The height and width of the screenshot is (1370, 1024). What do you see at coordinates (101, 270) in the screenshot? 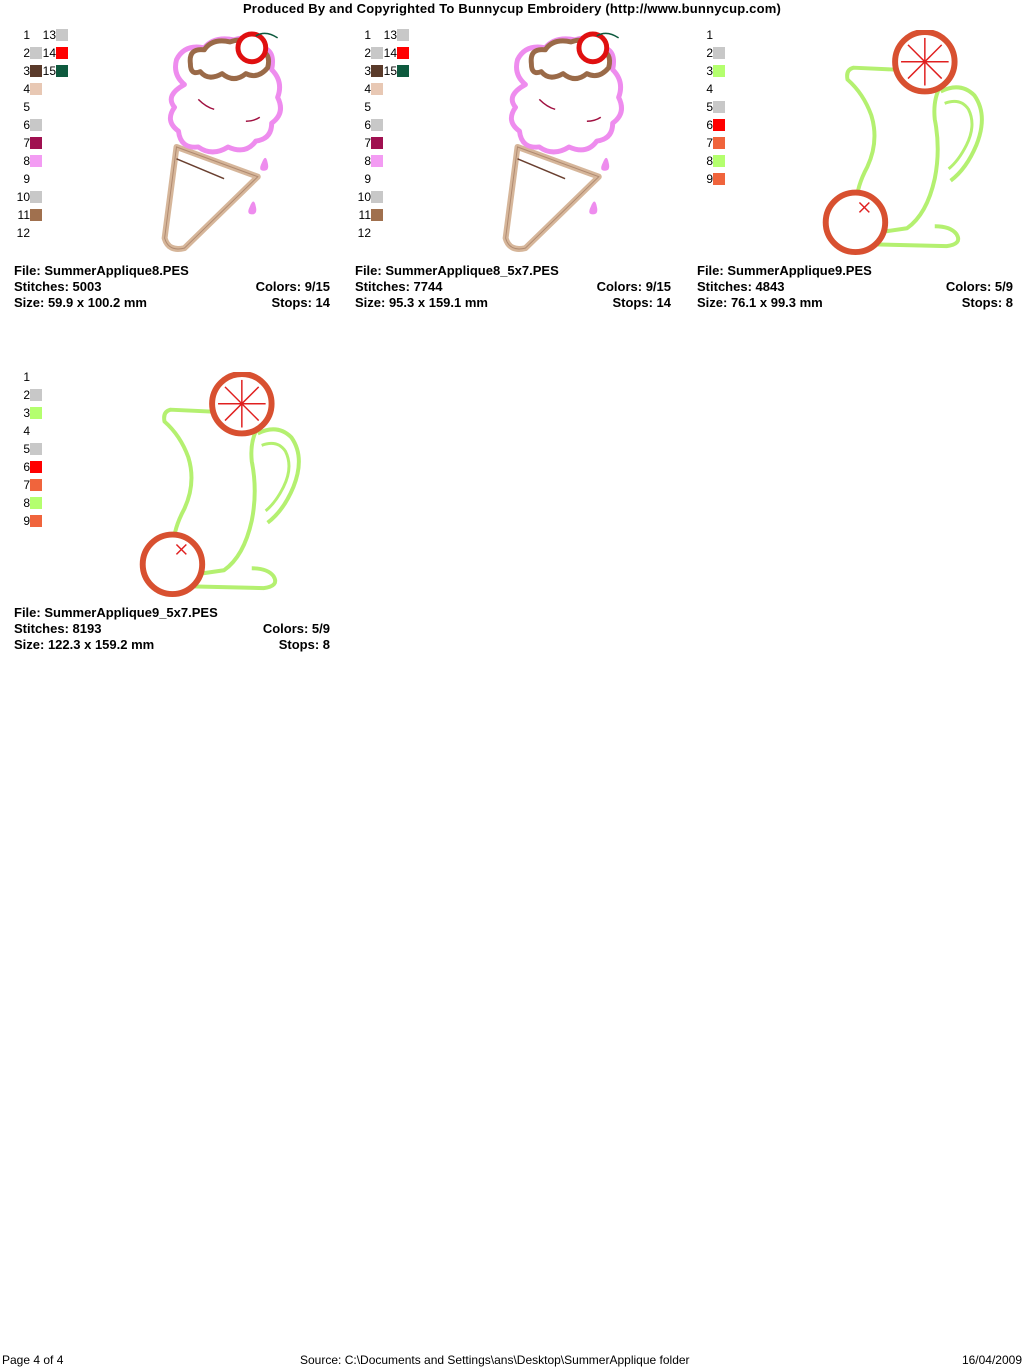
I see `file-name: File: SummerApplique8.PES` at bounding box center [101, 270].